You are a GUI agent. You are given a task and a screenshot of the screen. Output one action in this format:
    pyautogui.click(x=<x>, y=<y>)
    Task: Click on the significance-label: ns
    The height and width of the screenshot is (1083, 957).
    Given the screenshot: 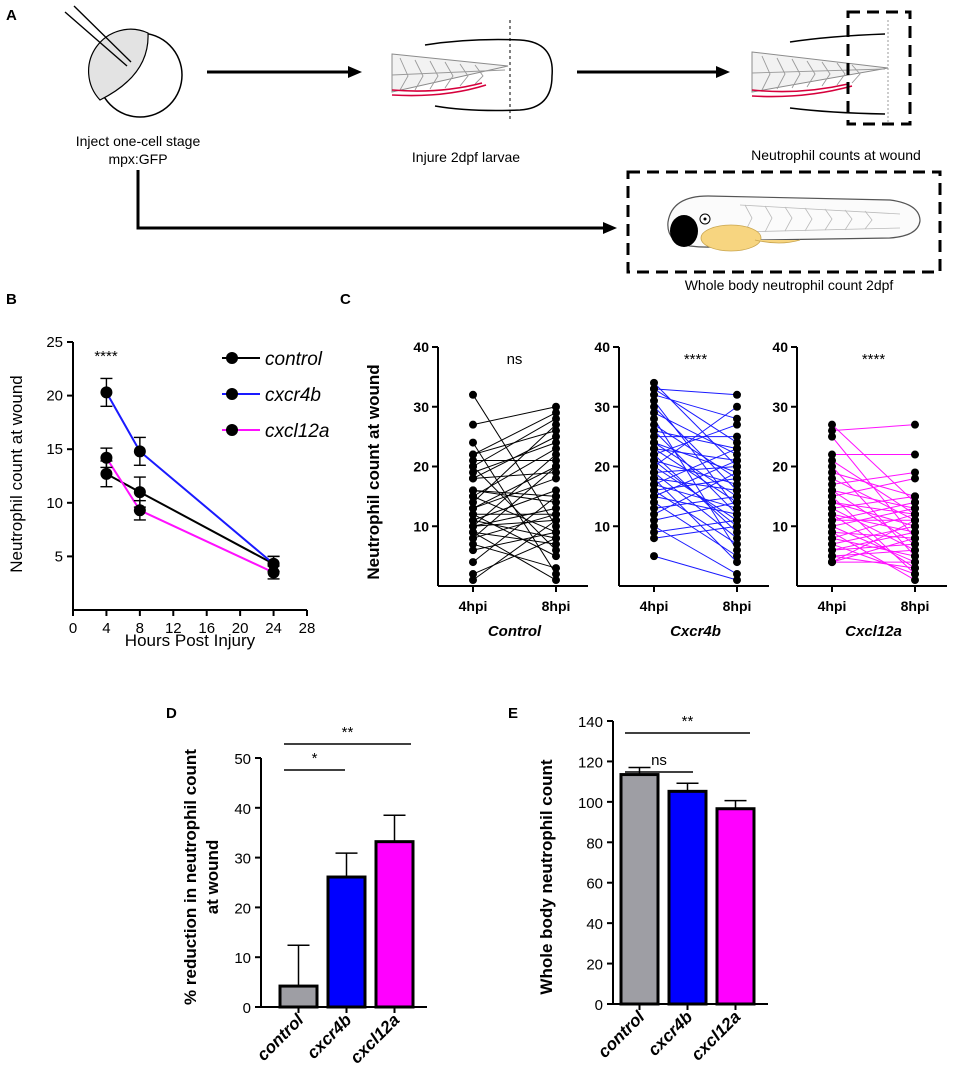 What is the action you would take?
    pyautogui.click(x=659, y=760)
    